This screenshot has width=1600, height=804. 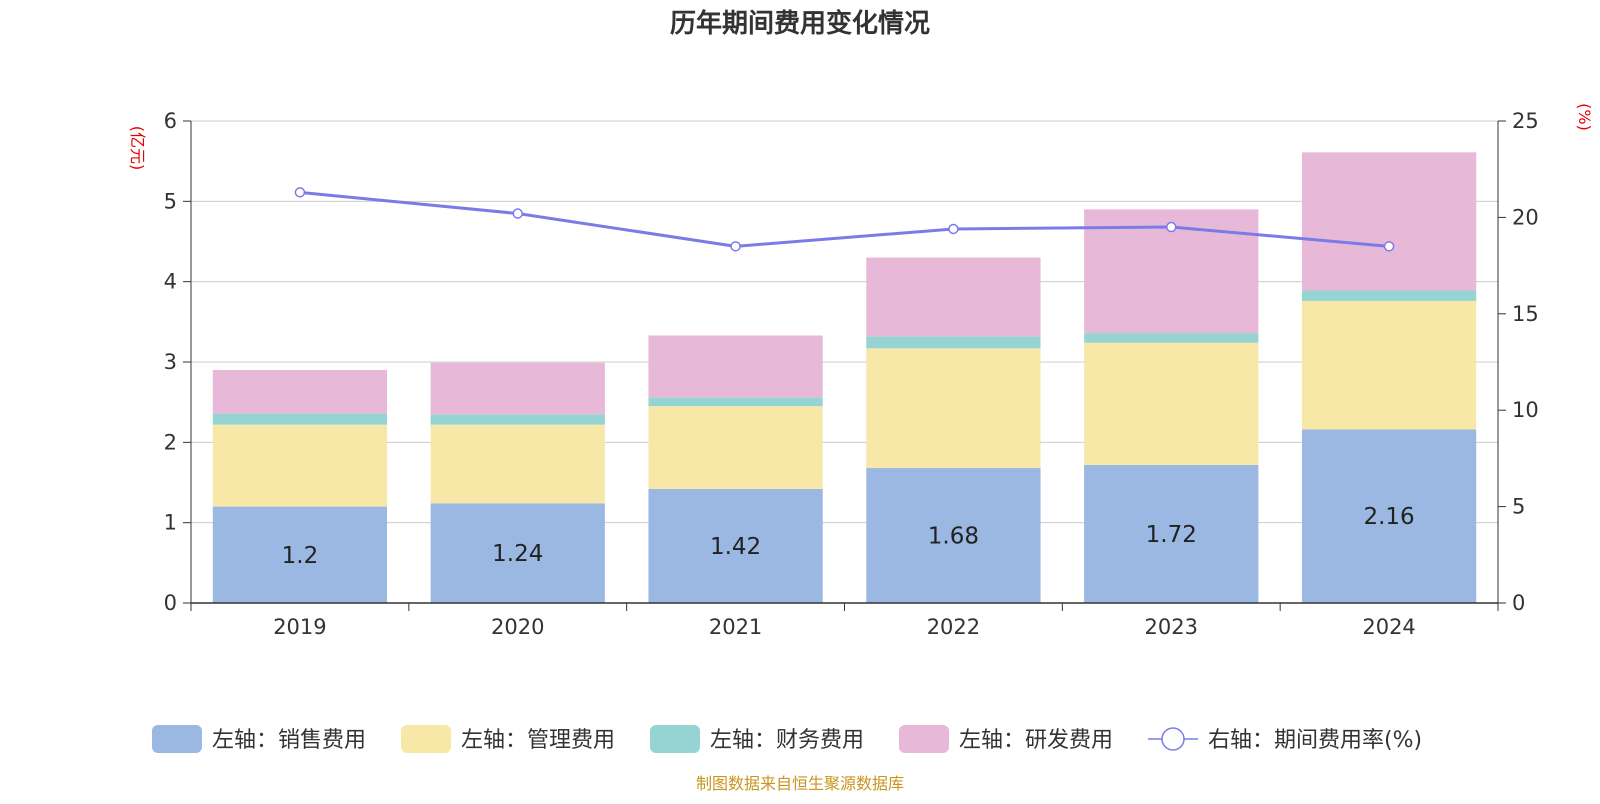 I want to click on bar-data-label: 1.24, so click(x=517, y=554).